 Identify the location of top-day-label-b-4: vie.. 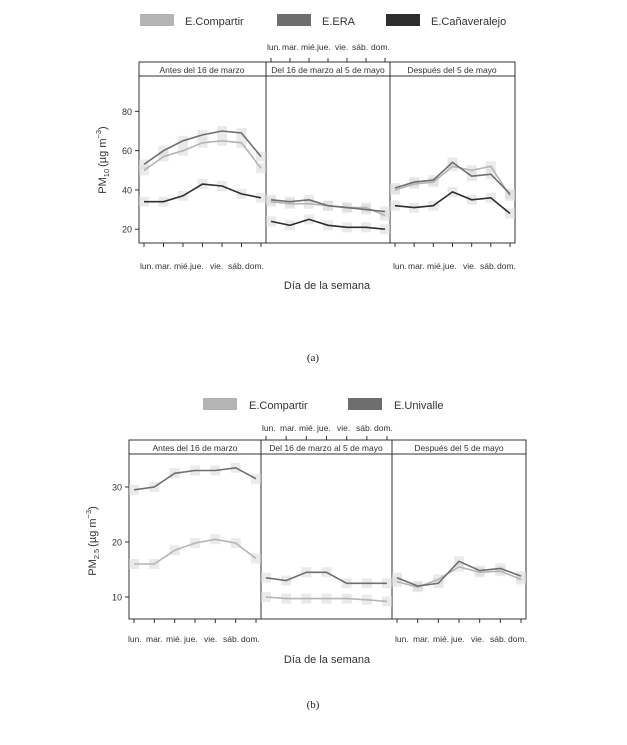
(343, 428).